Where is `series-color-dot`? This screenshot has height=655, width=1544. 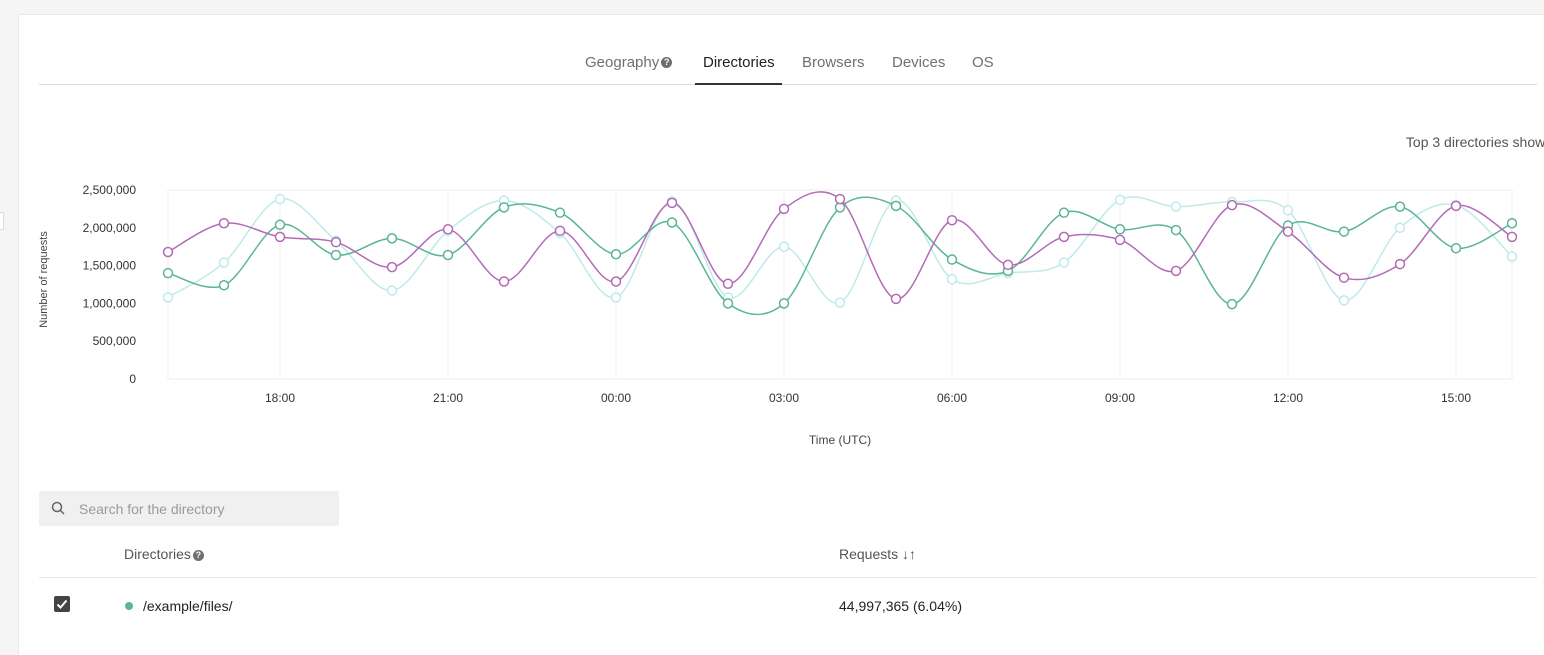 series-color-dot is located at coordinates (129, 606).